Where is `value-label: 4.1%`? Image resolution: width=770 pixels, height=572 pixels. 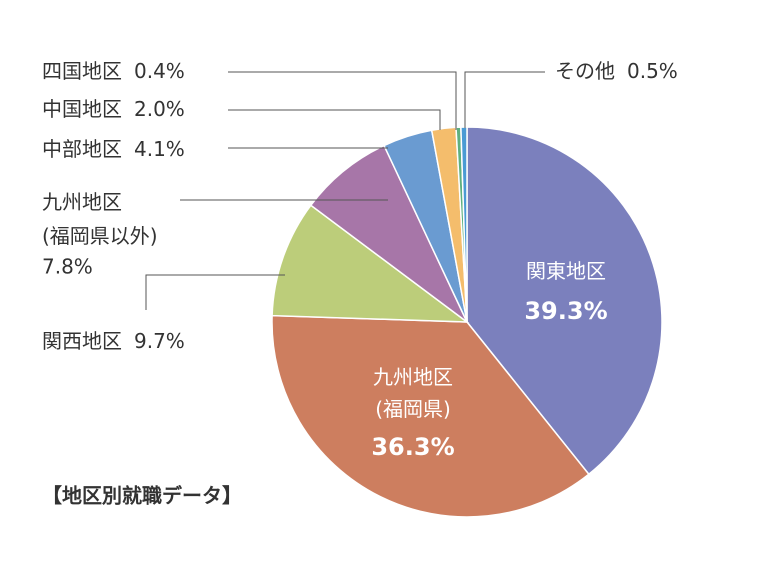
value-label: 4.1% is located at coordinates (159, 149).